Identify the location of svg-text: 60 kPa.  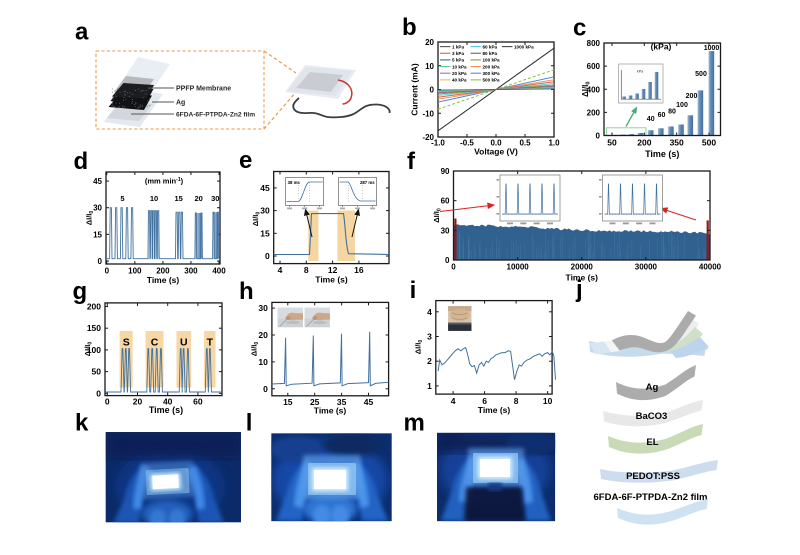
(490, 46).